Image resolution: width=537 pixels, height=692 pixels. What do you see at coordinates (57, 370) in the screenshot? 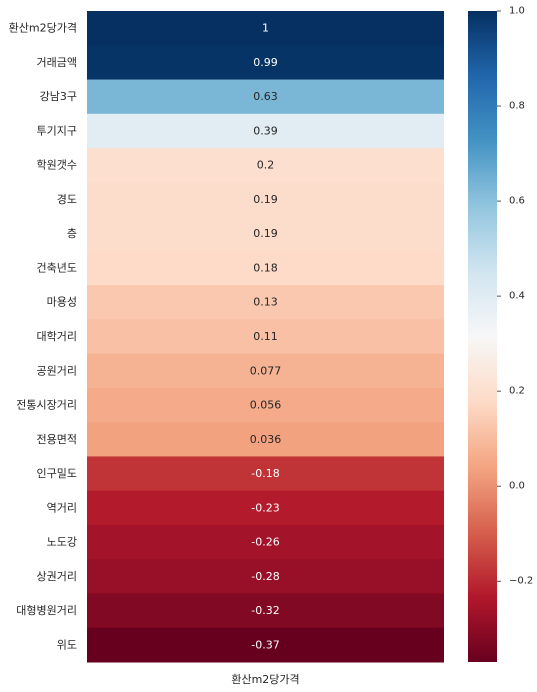
I see `row-tick-label: 공원거리` at bounding box center [57, 370].